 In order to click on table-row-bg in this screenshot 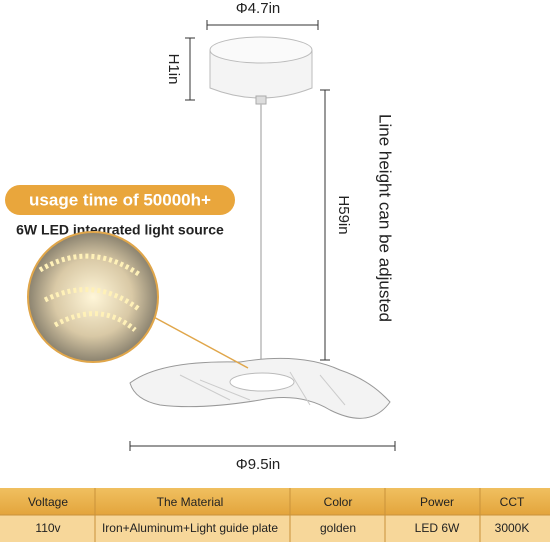, I will do `click(275, 528)`.